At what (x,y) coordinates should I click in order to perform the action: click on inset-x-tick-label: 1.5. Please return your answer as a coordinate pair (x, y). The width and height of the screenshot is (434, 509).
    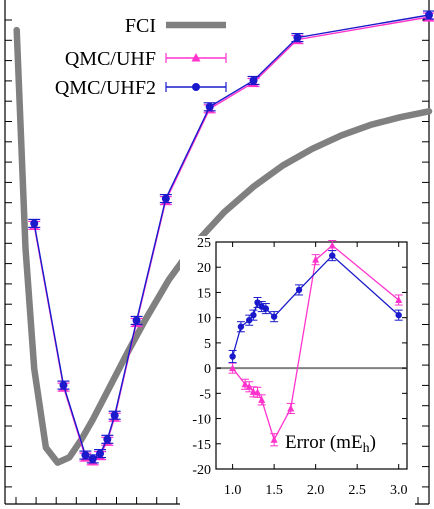
    Looking at the image, I should click on (274, 490).